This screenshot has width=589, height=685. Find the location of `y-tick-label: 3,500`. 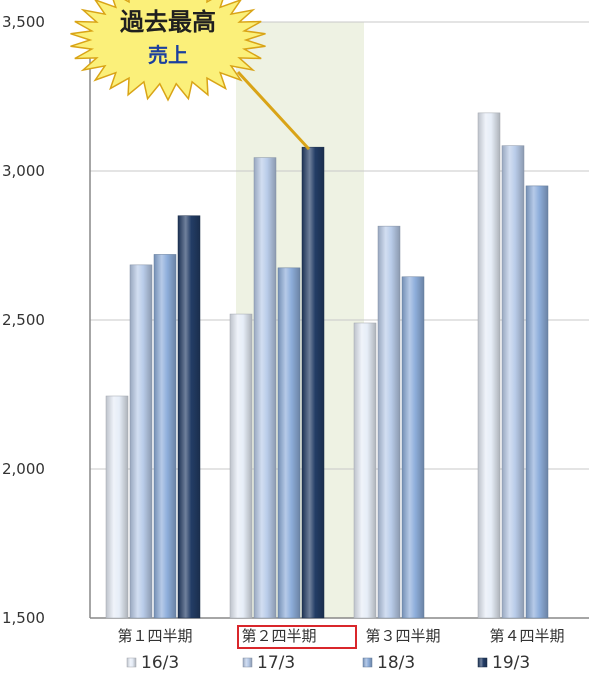

y-tick-label: 3,500 is located at coordinates (23, 22).